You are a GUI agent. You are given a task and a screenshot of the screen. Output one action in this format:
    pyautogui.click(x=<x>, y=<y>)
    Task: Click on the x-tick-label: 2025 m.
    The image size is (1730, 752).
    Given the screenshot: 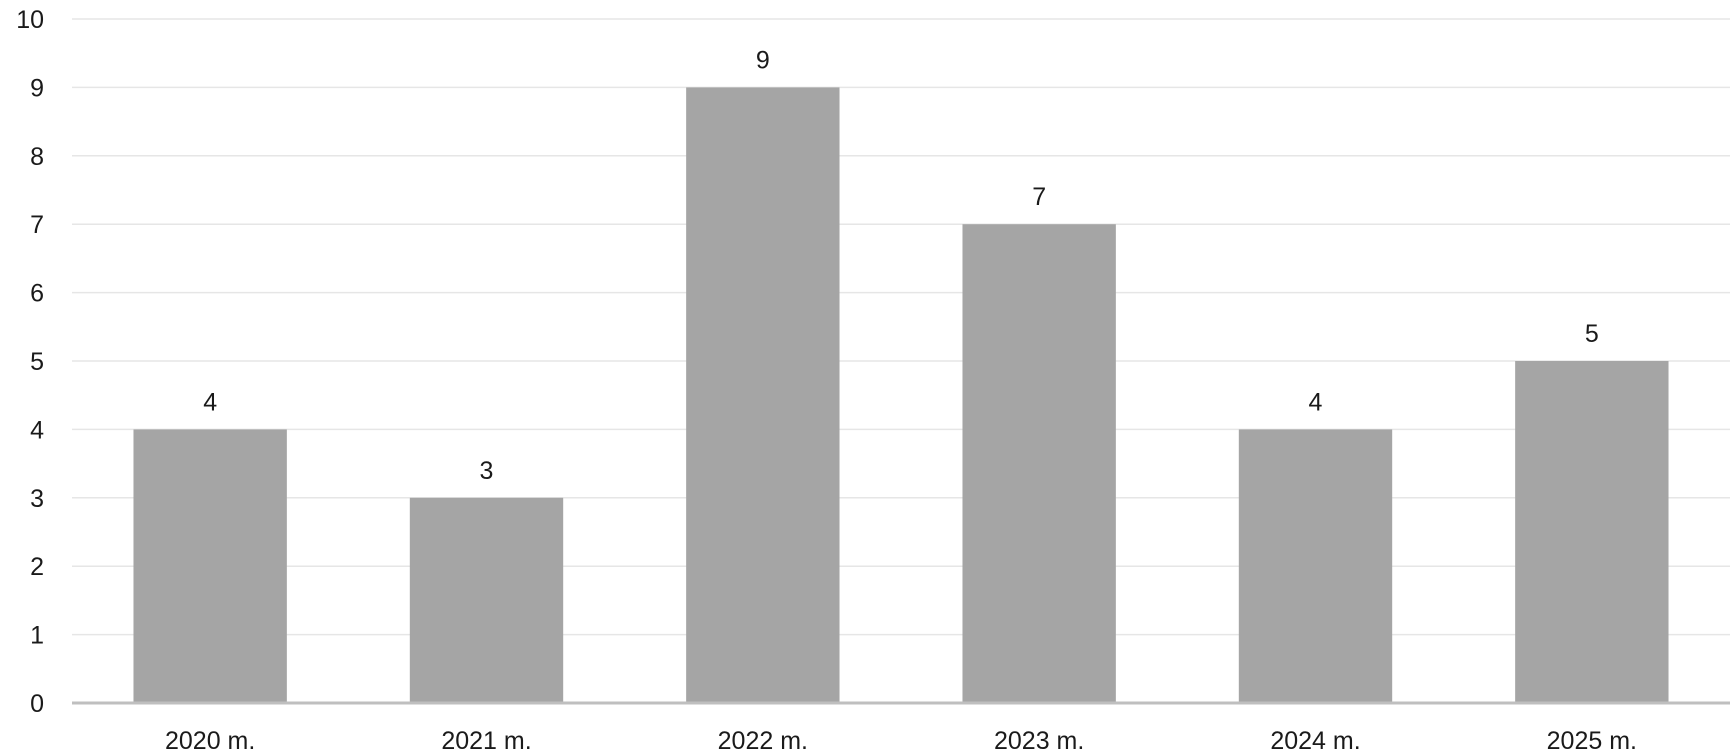 What is the action you would take?
    pyautogui.click(x=1592, y=739)
    